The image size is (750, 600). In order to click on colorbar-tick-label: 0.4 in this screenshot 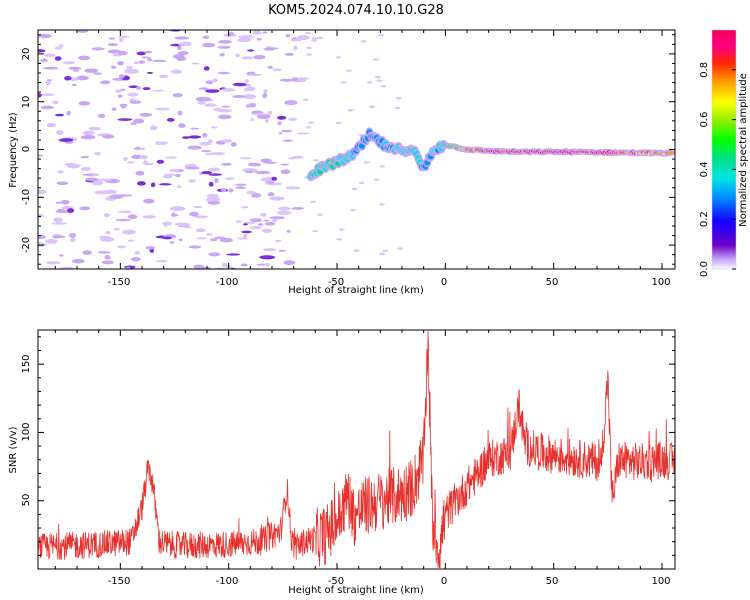, I will do `click(704, 169)`.